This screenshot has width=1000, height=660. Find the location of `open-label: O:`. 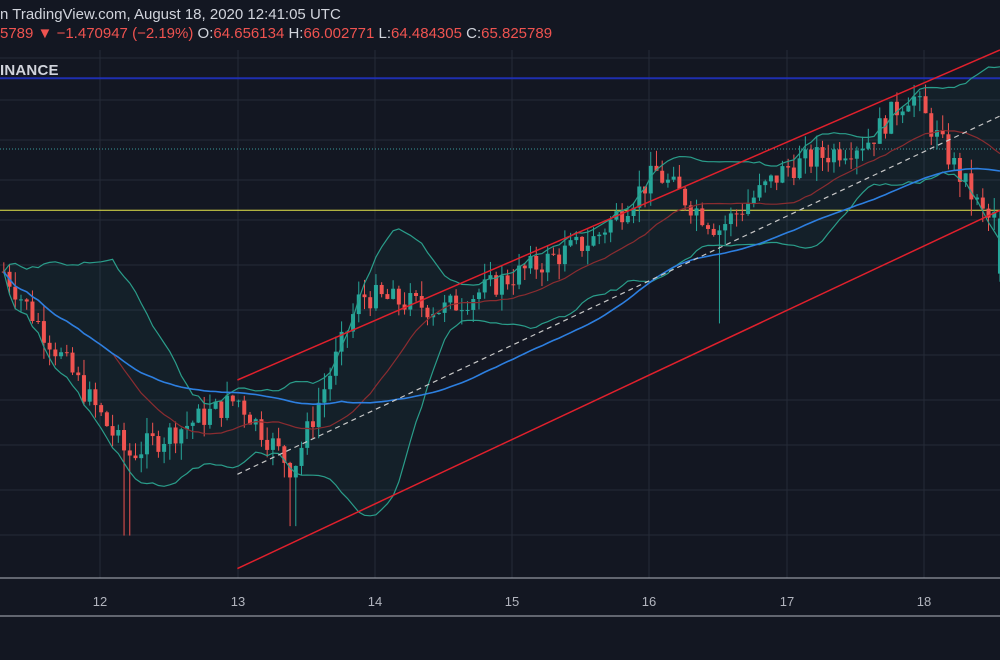

open-label: O: is located at coordinates (205, 33).